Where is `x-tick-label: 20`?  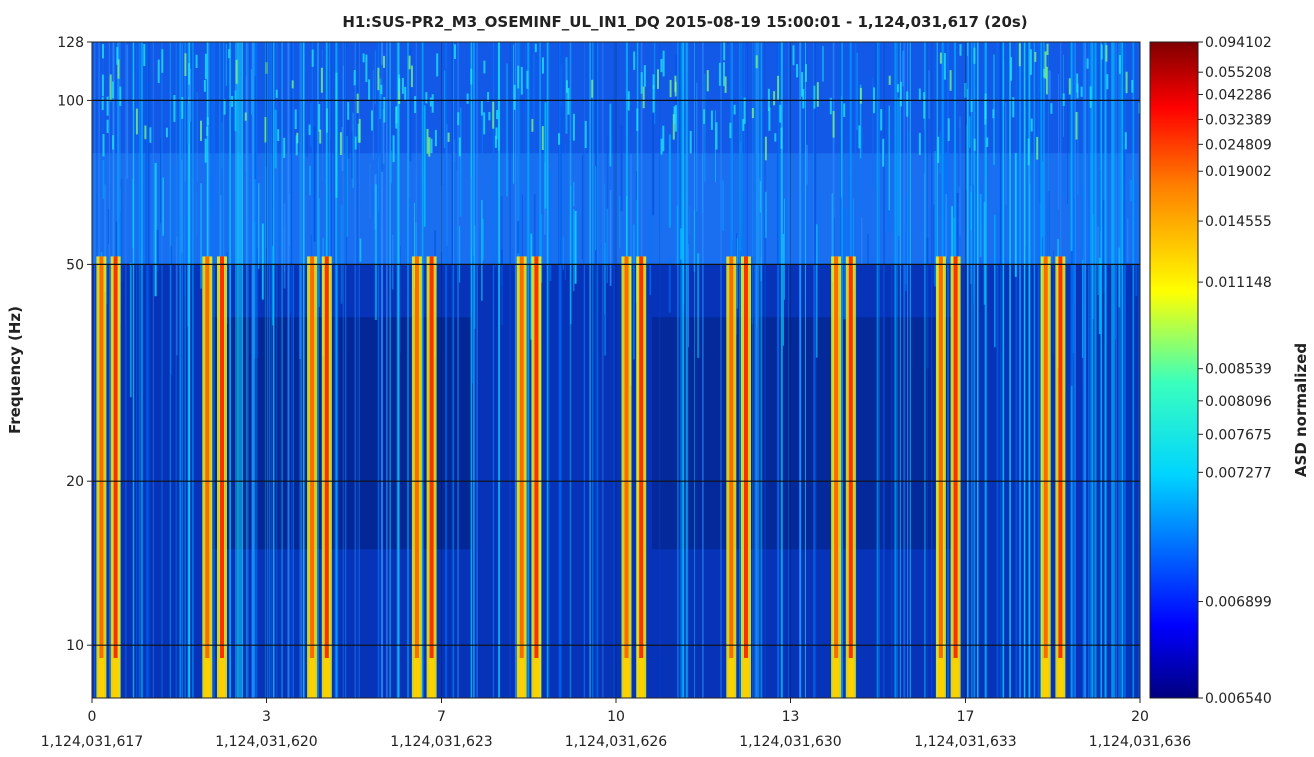
x-tick-label: 20 is located at coordinates (1140, 717).